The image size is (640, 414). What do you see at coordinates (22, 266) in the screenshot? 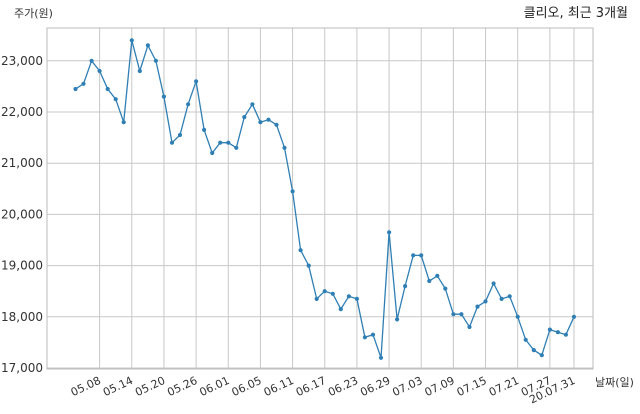
I see `y-tick-label: 19,000` at bounding box center [22, 266].